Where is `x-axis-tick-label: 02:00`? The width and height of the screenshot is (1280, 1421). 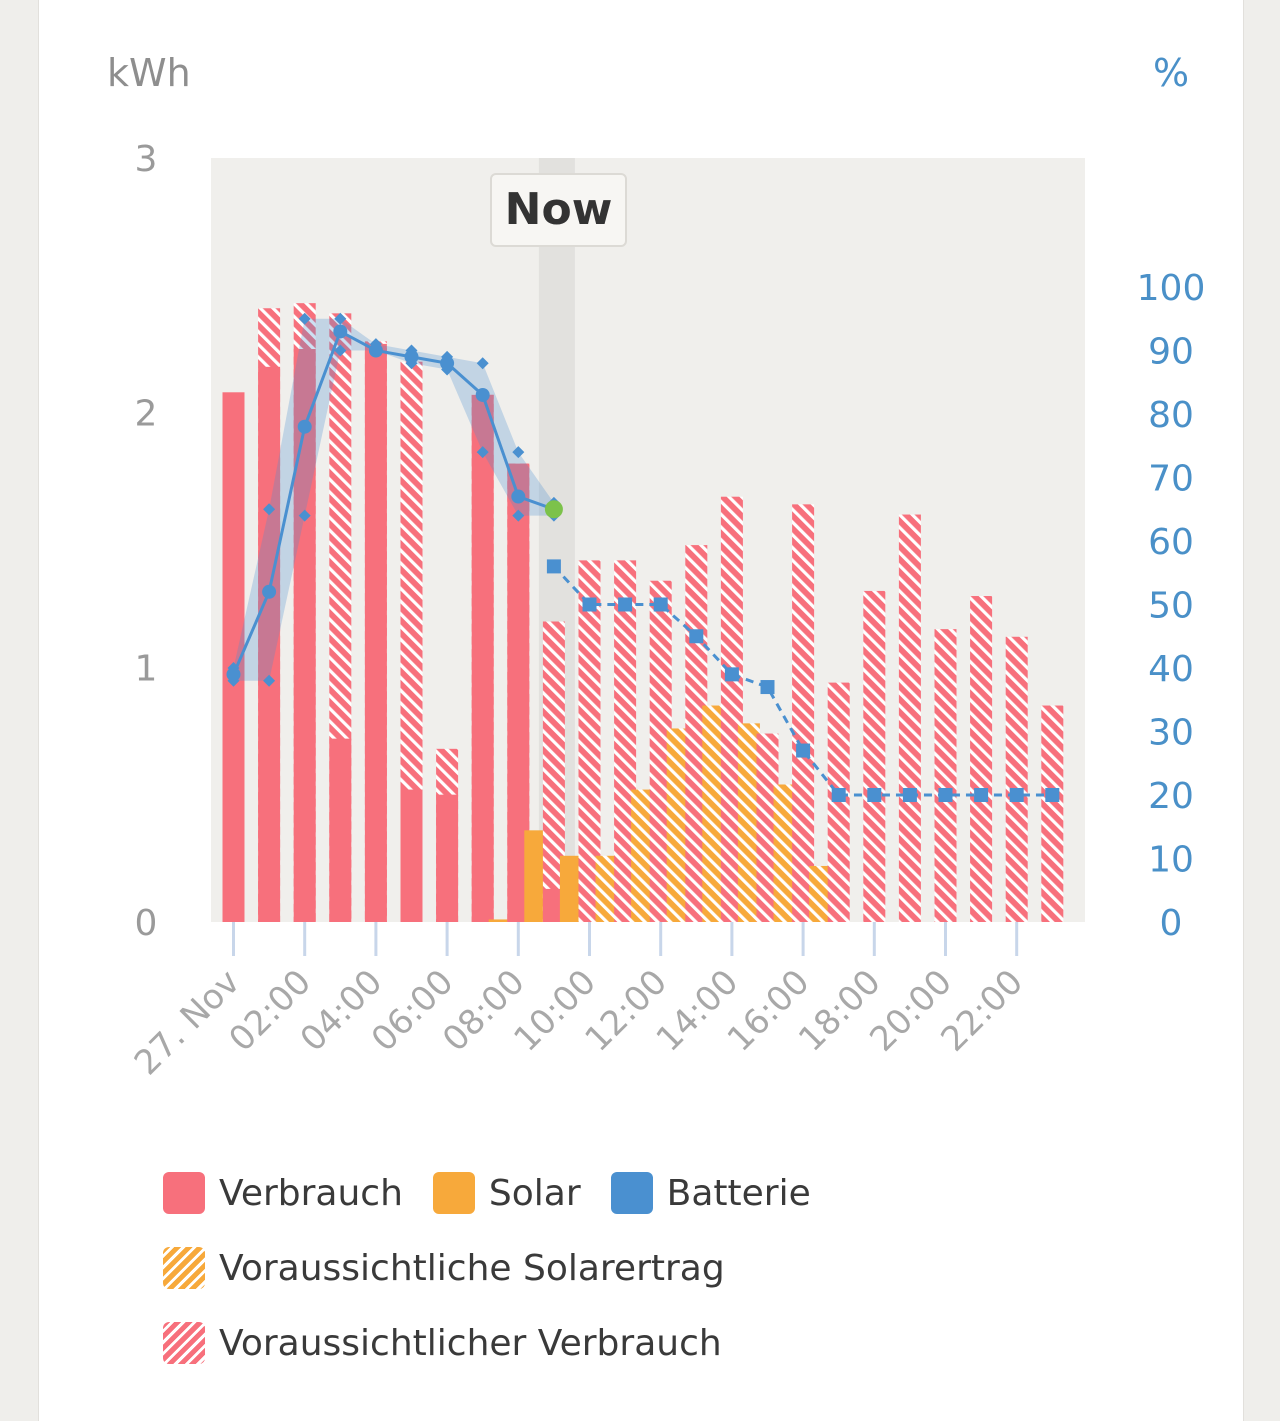 x-axis-tick-label: 02:00 is located at coordinates (270, 1011).